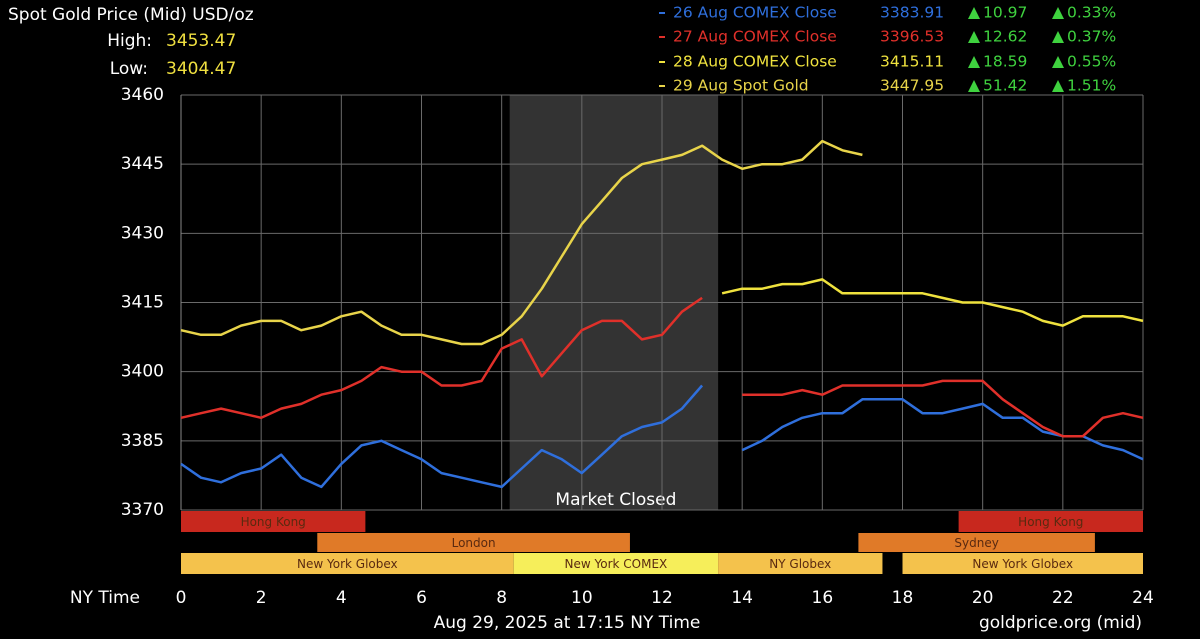 The image size is (1200, 639). I want to click on session-label: NY Globex, so click(800, 564).